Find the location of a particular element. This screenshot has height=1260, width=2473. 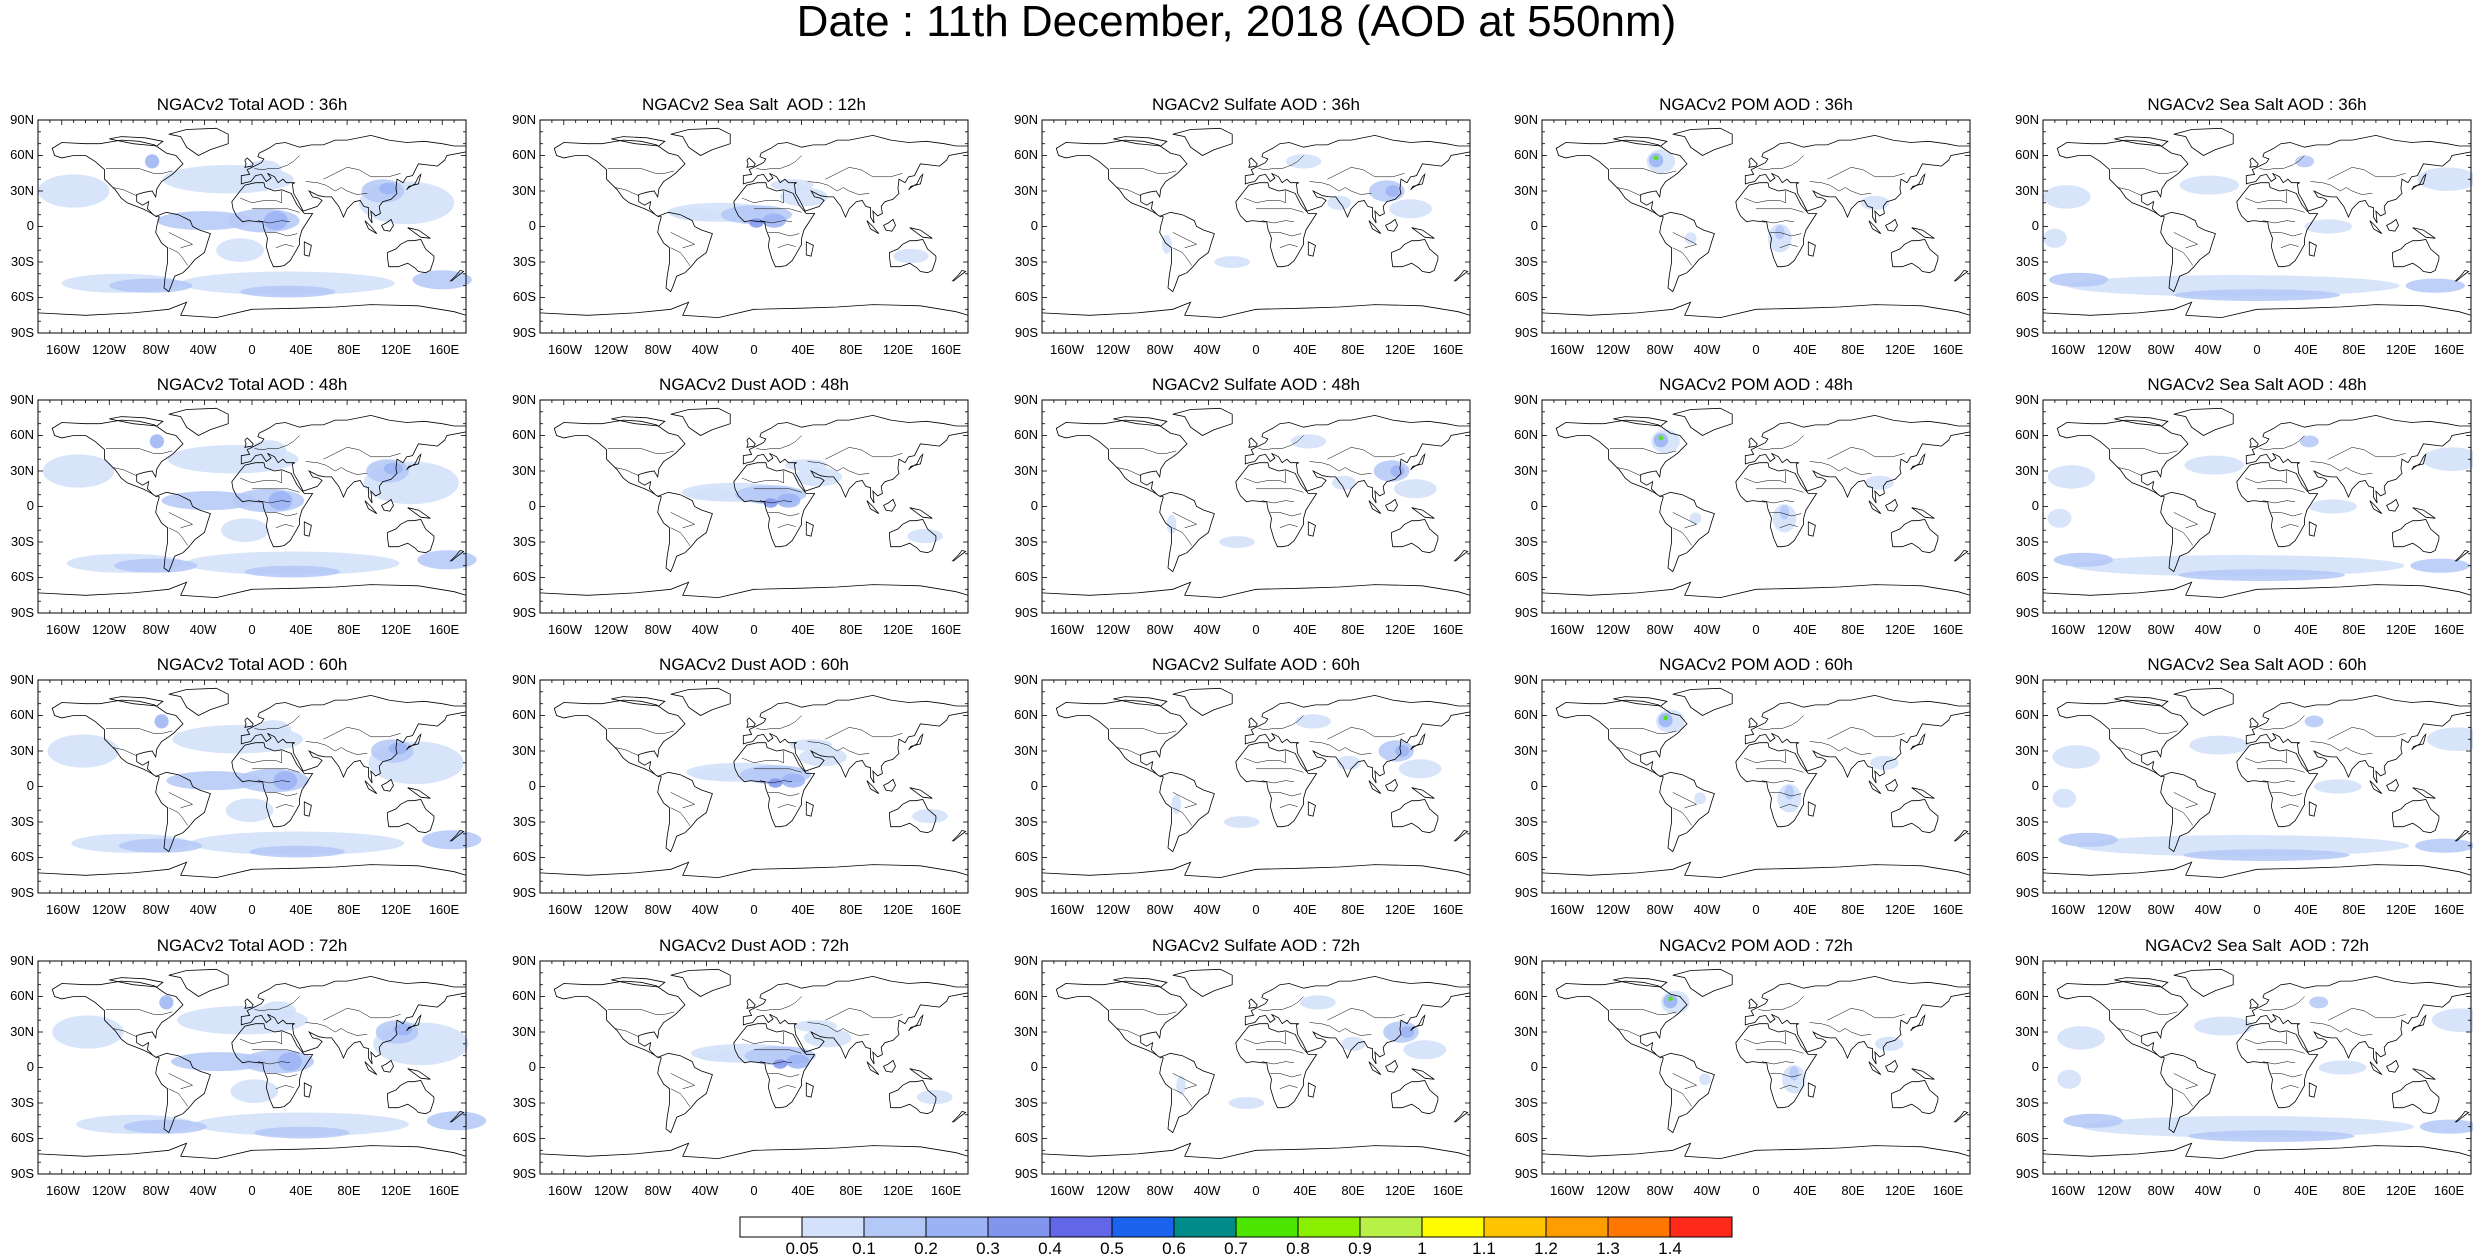

colorbar-label: 1.2 is located at coordinates (1546, 1248).